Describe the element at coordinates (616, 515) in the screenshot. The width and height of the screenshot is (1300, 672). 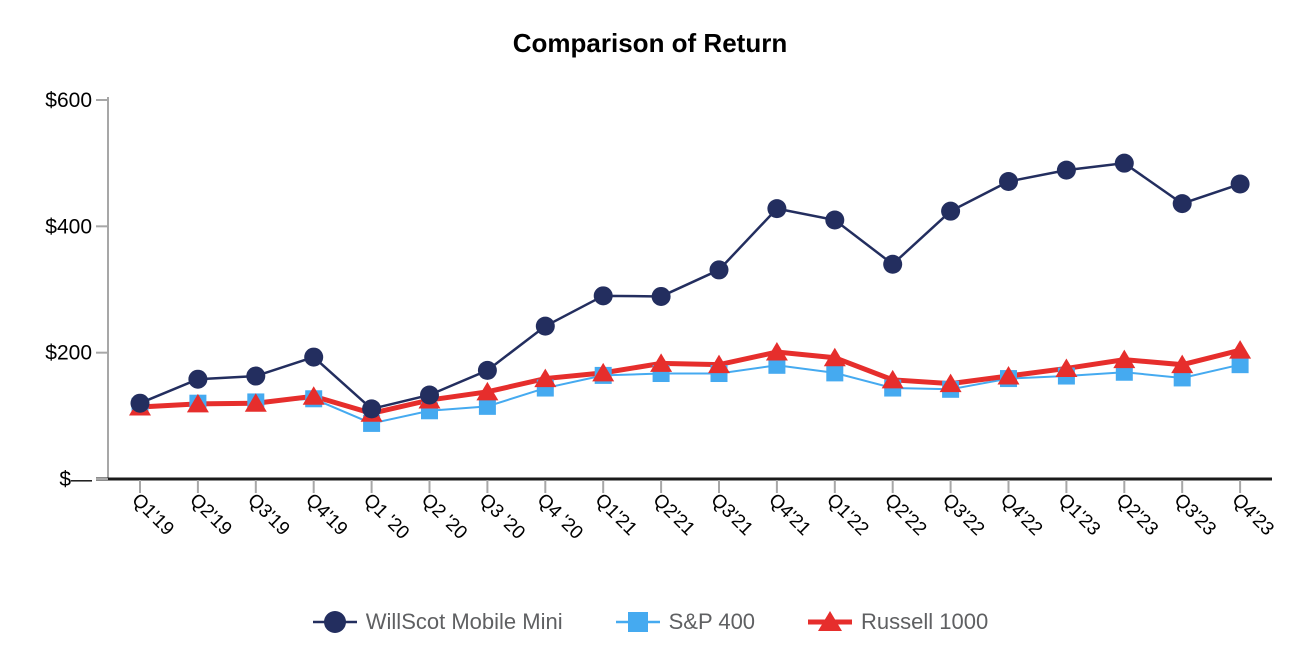
I see `x-axis-label: Q1'21` at that location.